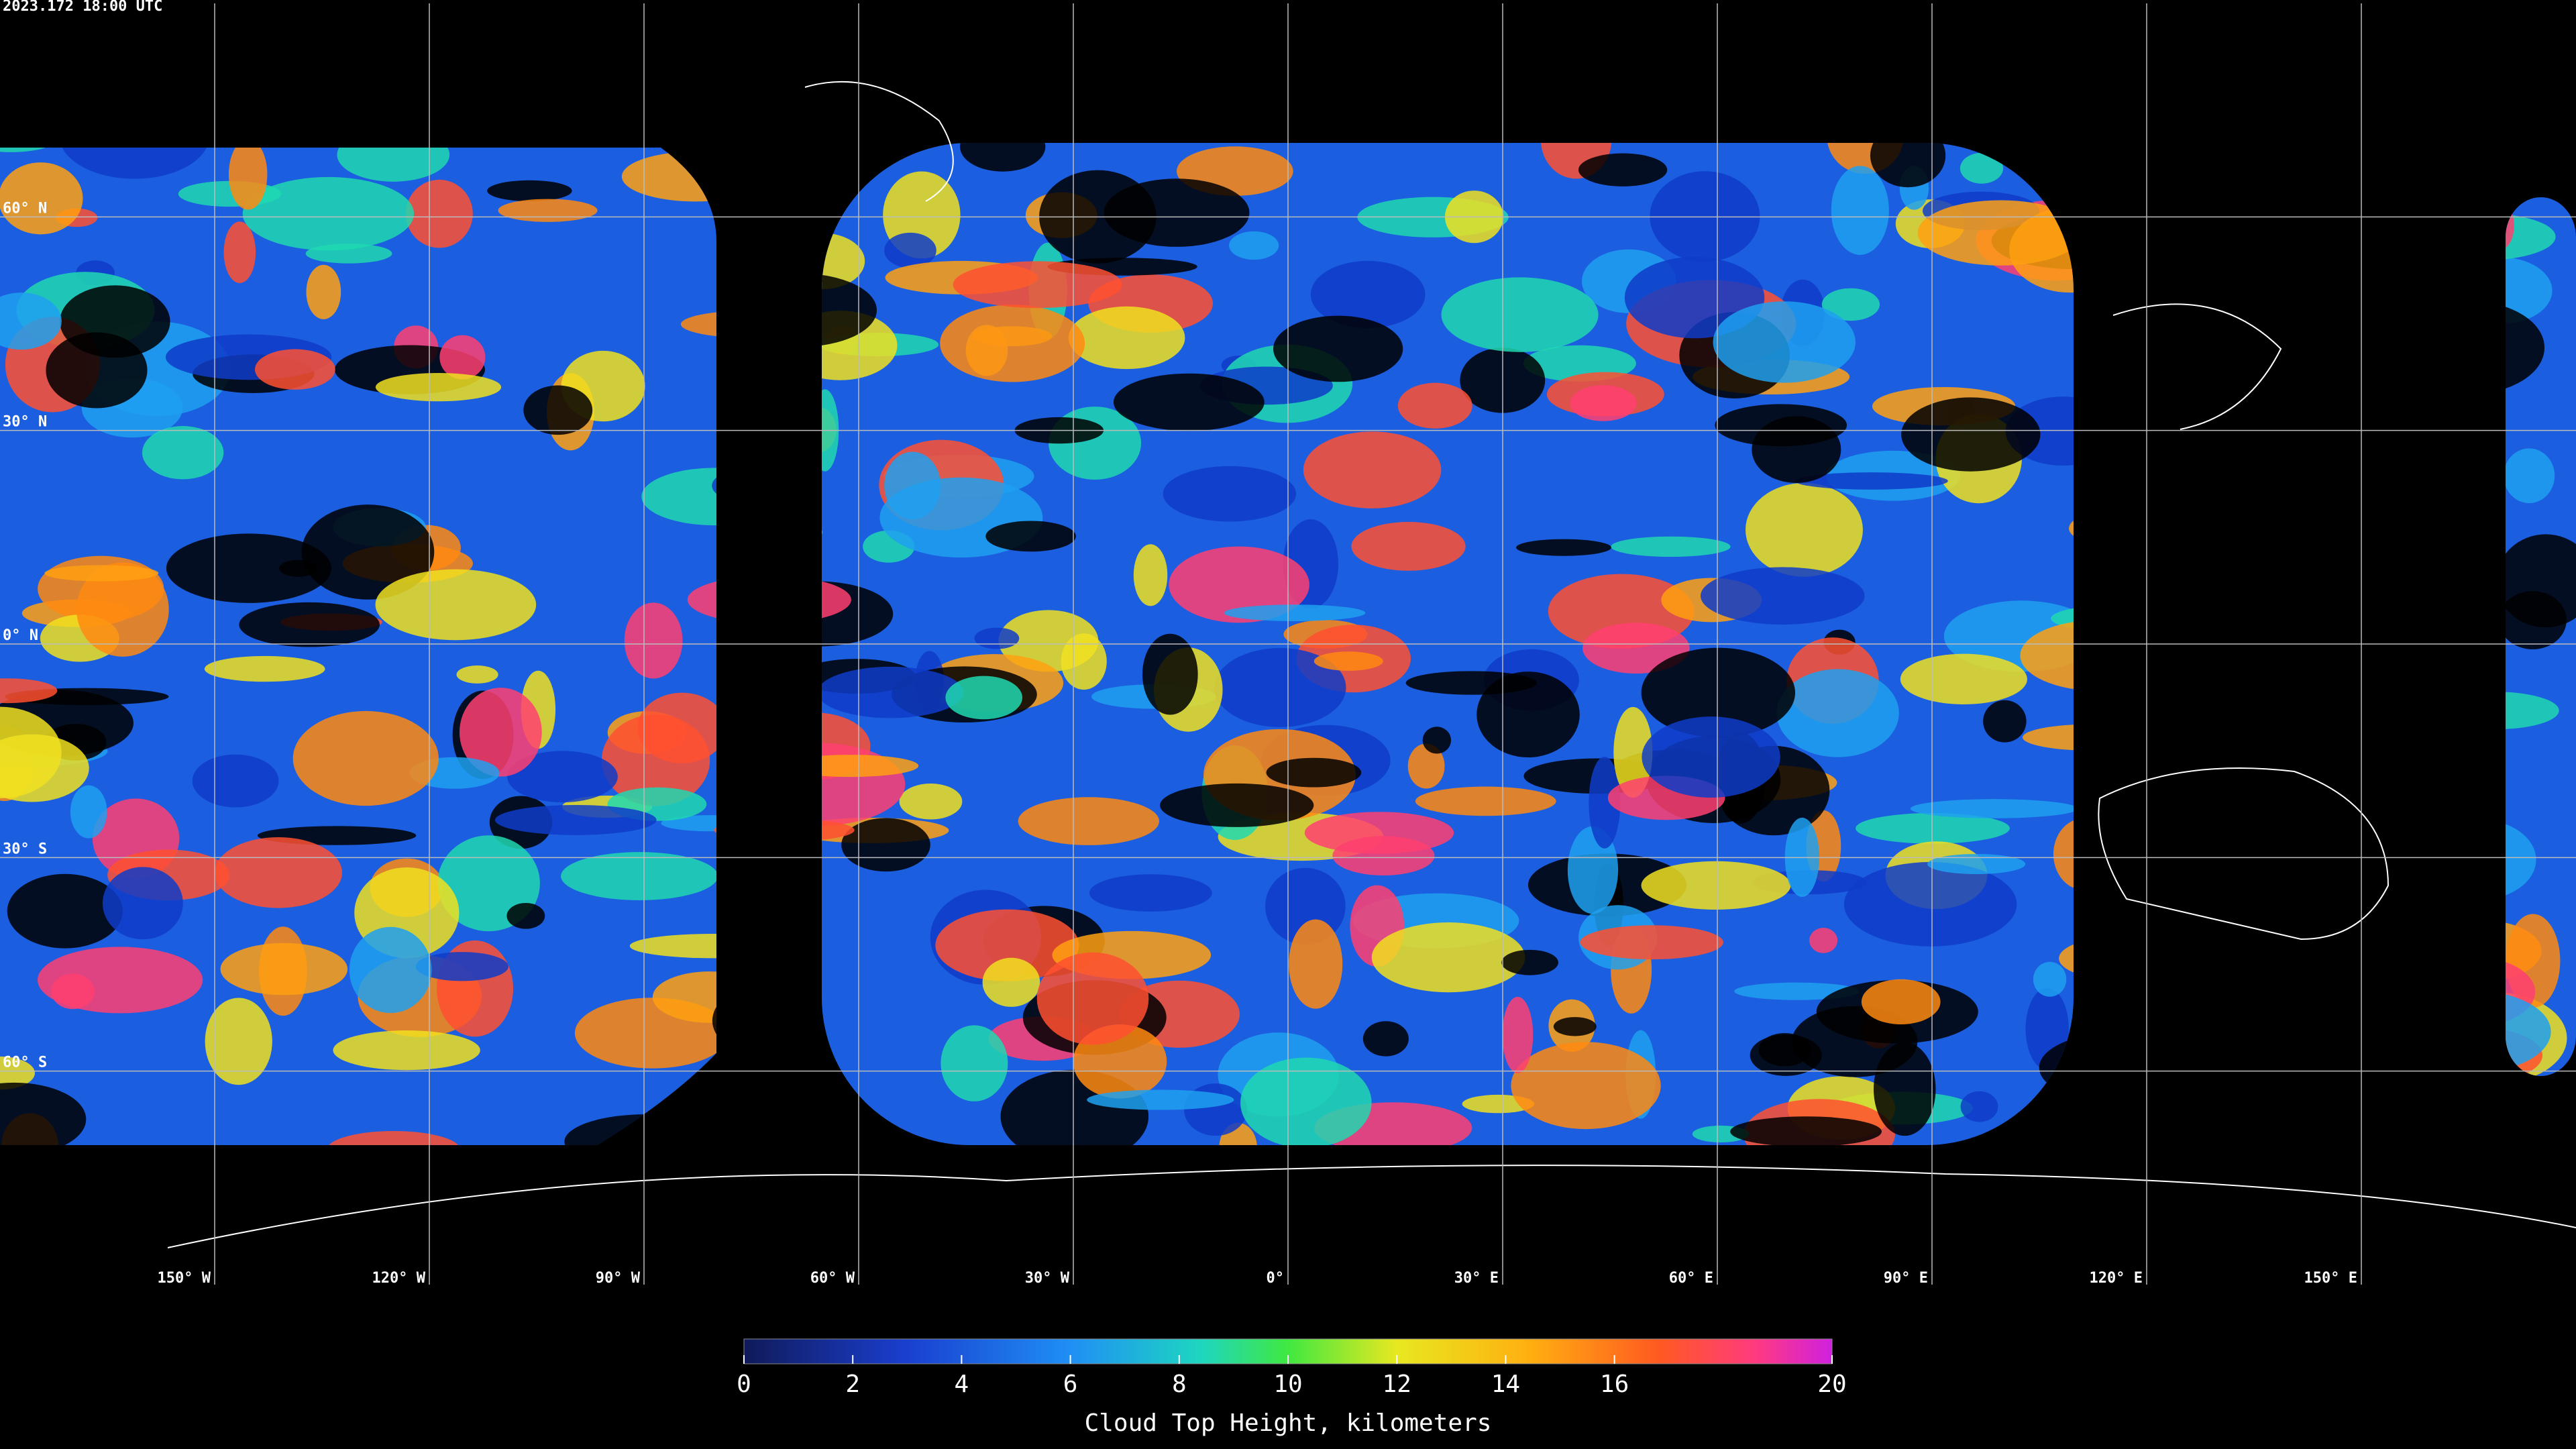  What do you see at coordinates (1288, 1423) in the screenshot?
I see `colorbar-title: Cloud Top Height, kilometers` at bounding box center [1288, 1423].